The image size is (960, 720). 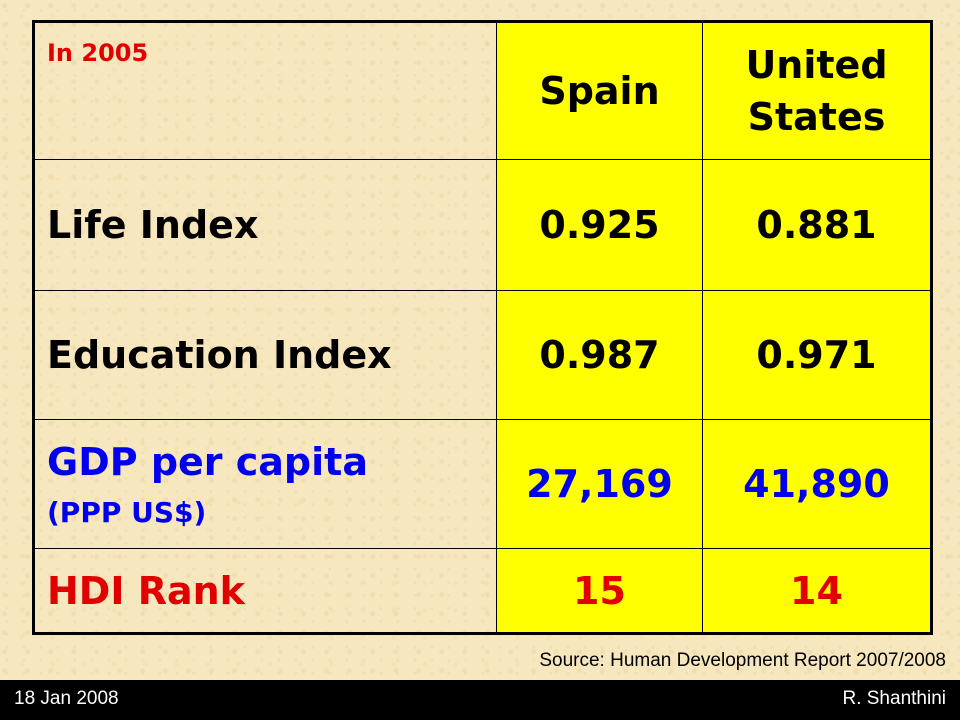 What do you see at coordinates (219, 355) in the screenshot?
I see `row-label: Education Index` at bounding box center [219, 355].